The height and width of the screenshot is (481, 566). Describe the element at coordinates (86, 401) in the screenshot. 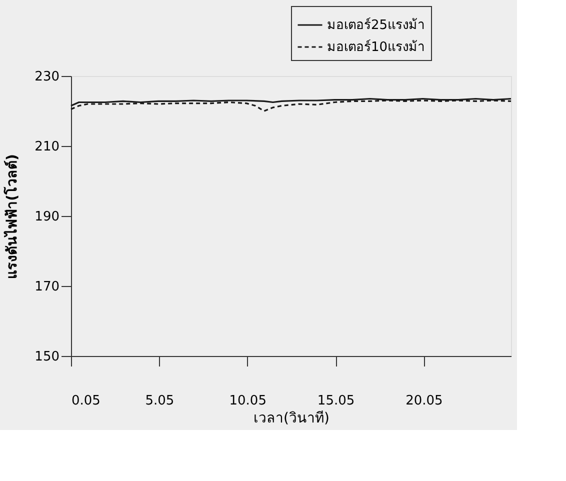

I see `x-tick-label: 0.05` at that location.